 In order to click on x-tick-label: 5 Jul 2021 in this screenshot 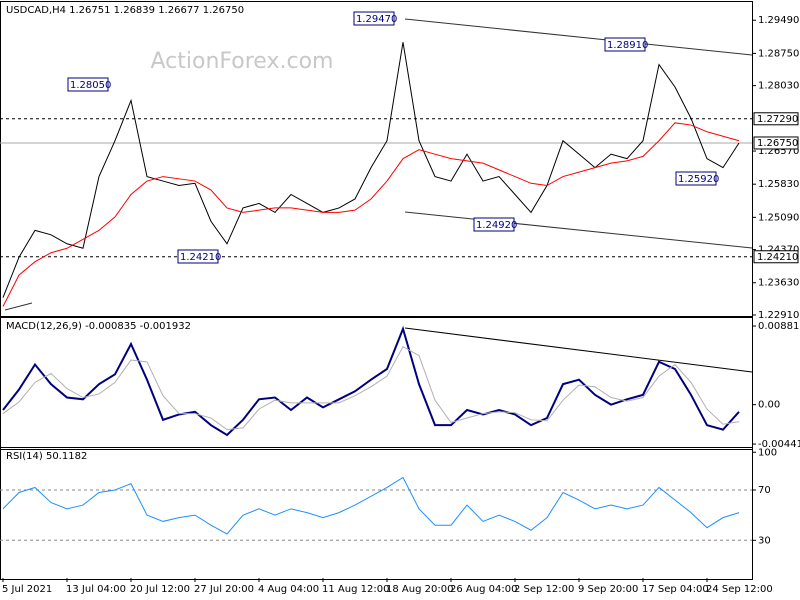, I will do `click(27, 589)`.